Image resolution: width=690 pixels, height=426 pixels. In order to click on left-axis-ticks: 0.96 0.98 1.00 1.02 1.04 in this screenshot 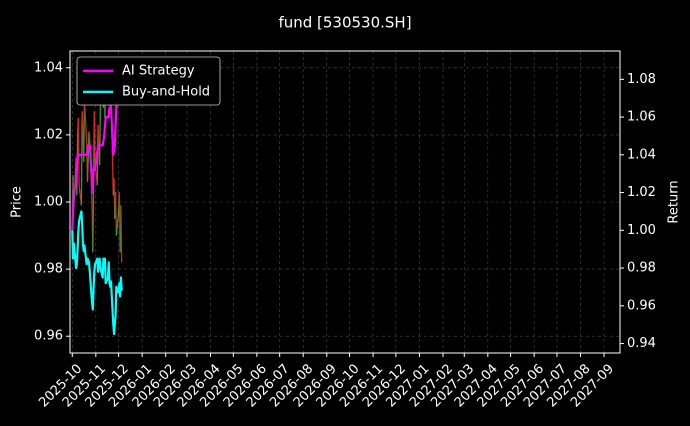, I will do `click(52, 202)`.